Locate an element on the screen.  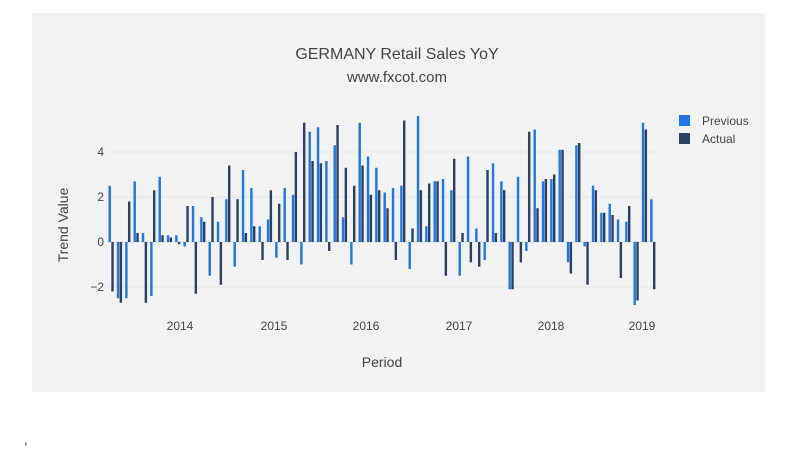
legend: Previous Actual is located at coordinates (714, 130).